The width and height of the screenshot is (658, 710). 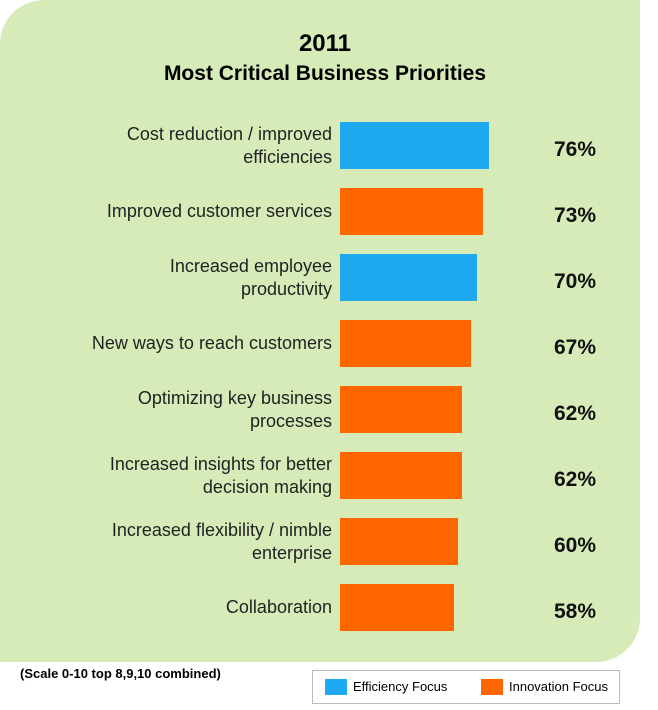 I want to click on category-label: Cost reduction / improved efficiencies, so click(x=229, y=145).